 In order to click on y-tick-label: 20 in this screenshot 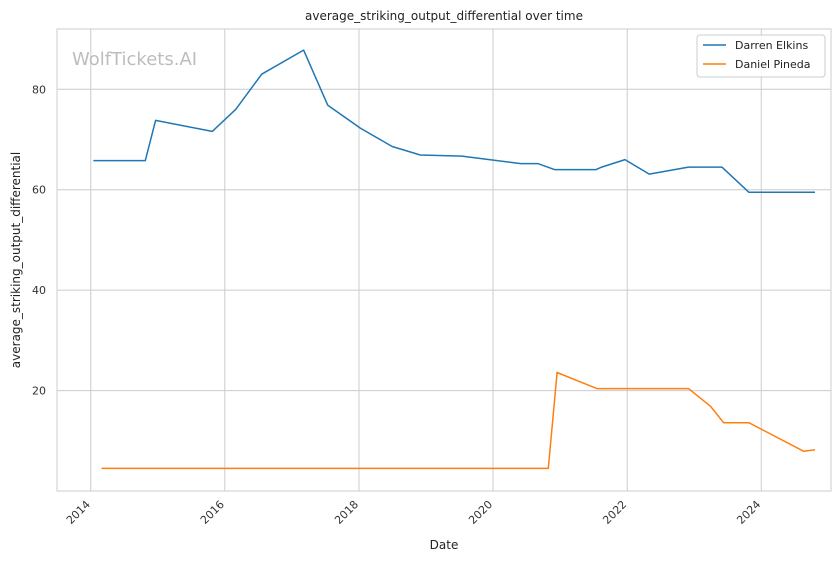, I will do `click(39, 391)`.